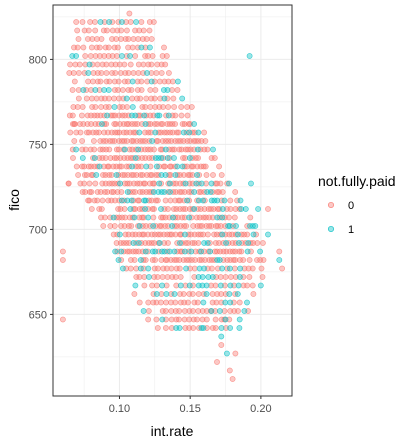 This screenshot has width=415, height=446. Describe the element at coordinates (38, 230) in the screenshot. I see `y-tick-label: 700` at that location.